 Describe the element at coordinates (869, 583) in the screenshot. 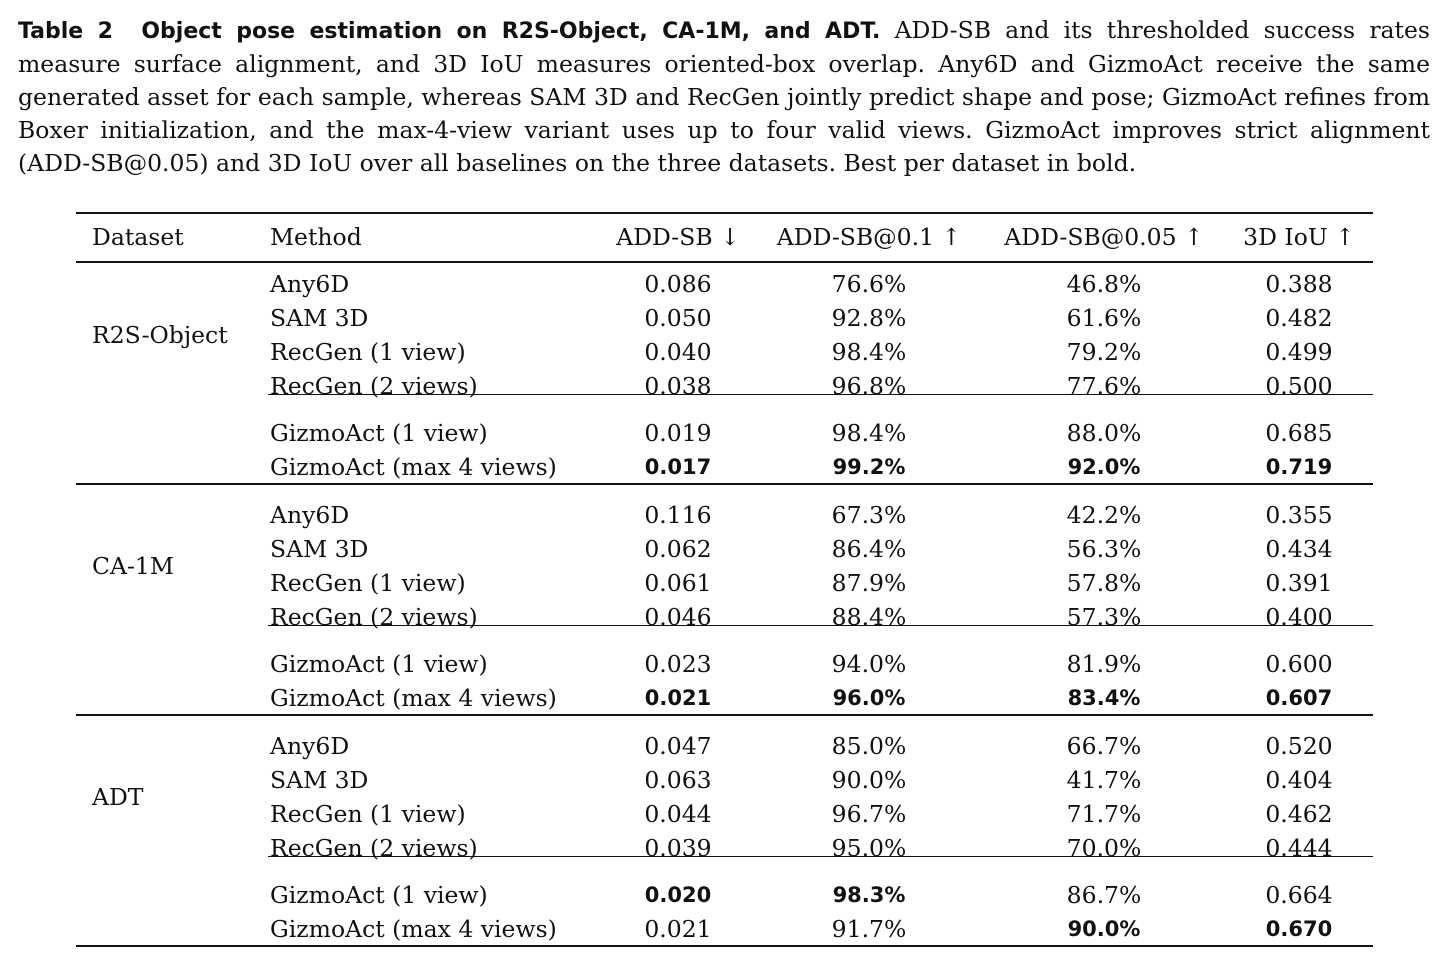

I see `value-cell: 87.9%` at that location.